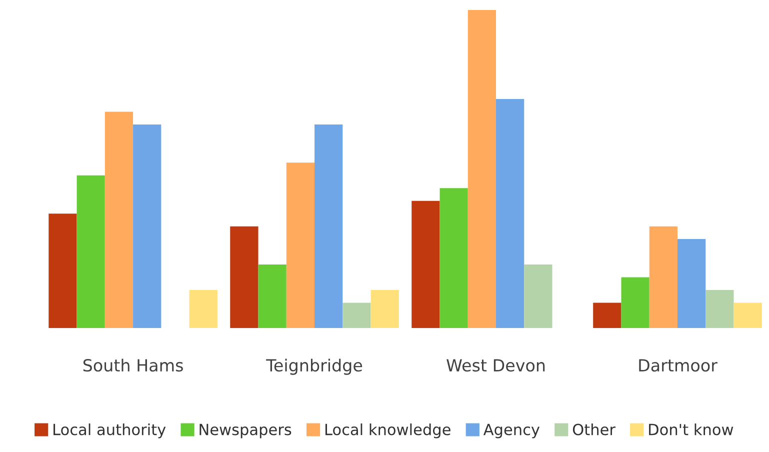 This screenshot has width=769, height=452. What do you see at coordinates (691, 429) in the screenshot?
I see `legend-label: Don't know` at bounding box center [691, 429].